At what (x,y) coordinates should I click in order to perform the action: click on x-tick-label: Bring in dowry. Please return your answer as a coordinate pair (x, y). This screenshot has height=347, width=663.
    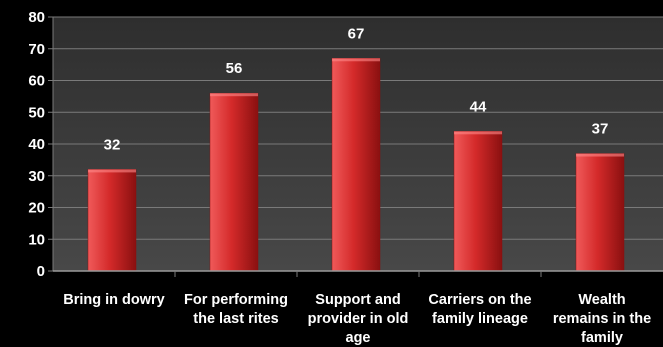
    Looking at the image, I should click on (114, 300).